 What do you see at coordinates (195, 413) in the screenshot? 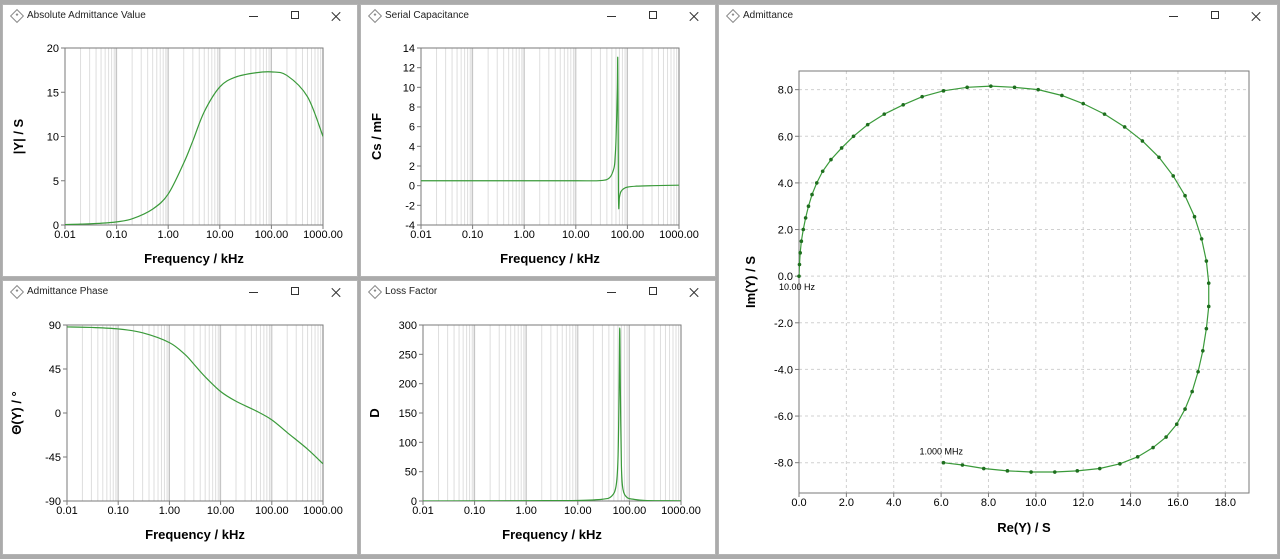
I see `plot-frame` at bounding box center [195, 413].